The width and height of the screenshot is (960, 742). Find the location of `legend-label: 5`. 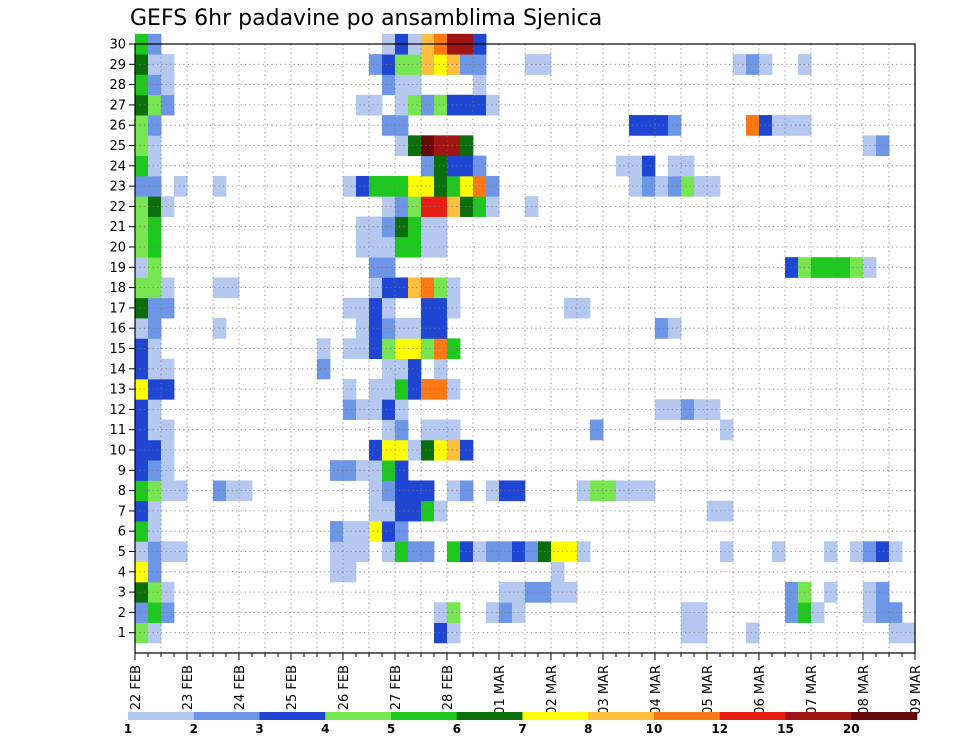

legend-label: 5 is located at coordinates (391, 729).